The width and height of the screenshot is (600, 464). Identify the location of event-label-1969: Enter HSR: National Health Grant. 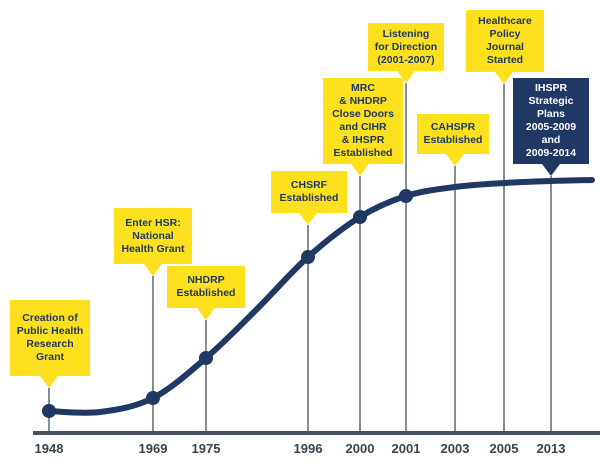
(153, 235).